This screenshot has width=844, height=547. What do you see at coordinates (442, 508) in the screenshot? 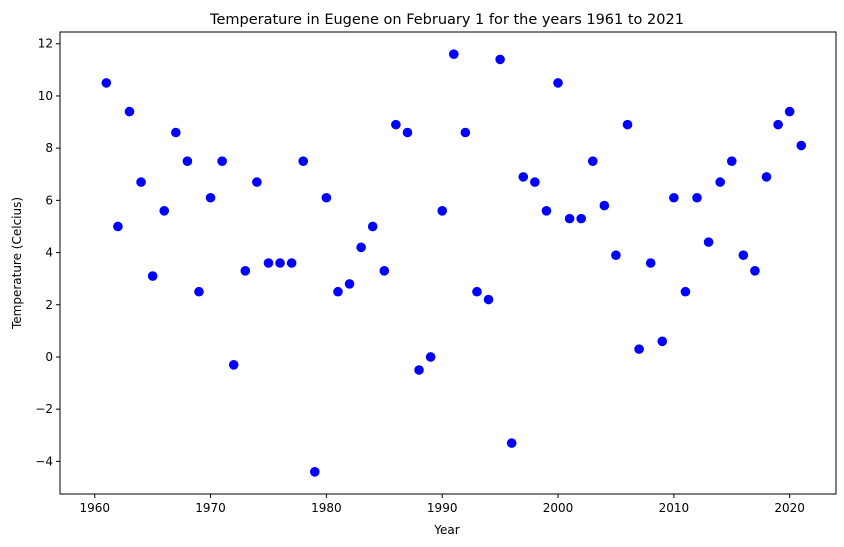
I see `x-tick-label: 1990` at bounding box center [442, 508].